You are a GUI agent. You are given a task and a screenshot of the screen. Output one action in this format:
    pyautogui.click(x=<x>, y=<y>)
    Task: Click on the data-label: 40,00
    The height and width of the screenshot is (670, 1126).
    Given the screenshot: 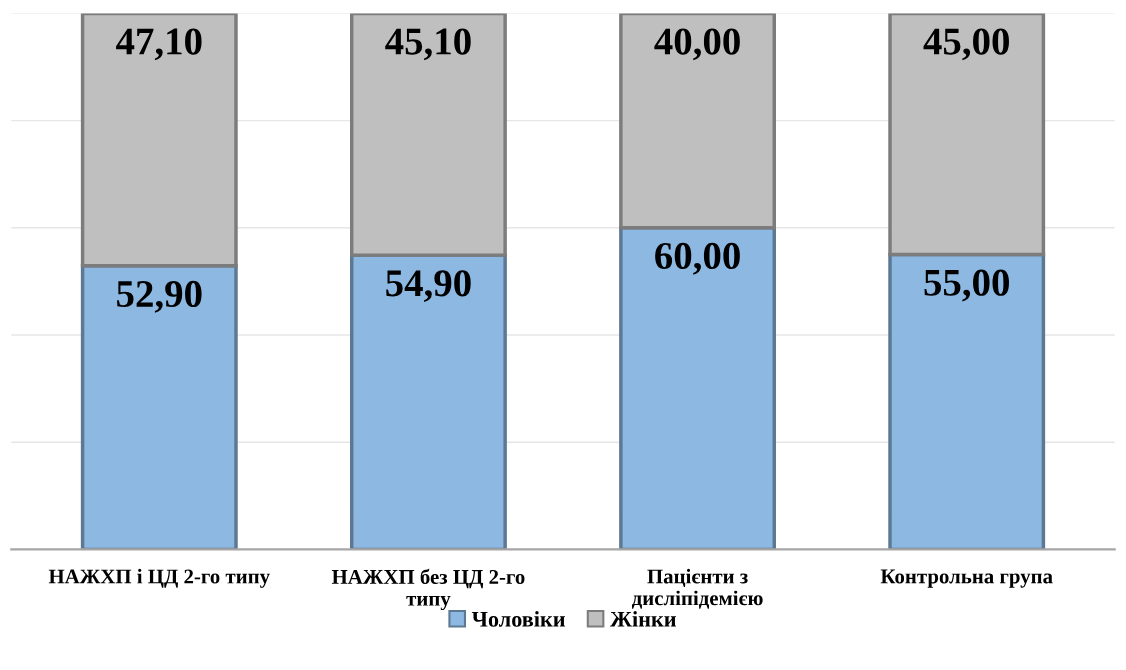 What is the action you would take?
    pyautogui.click(x=697, y=44)
    